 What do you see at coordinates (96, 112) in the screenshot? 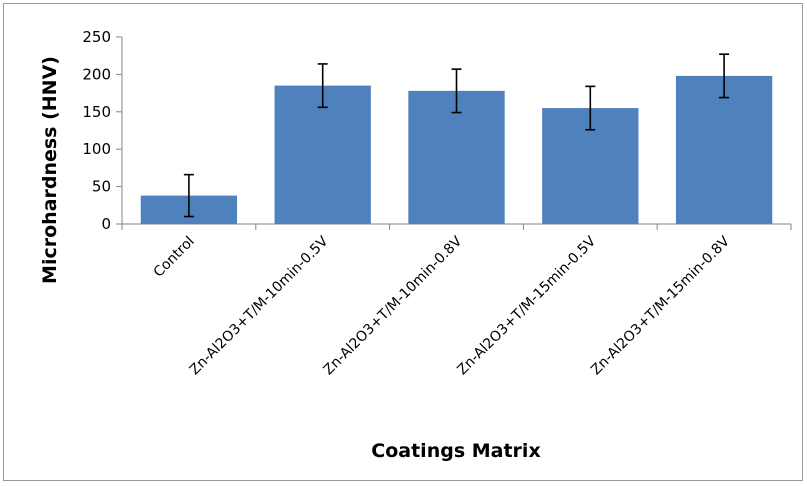
I see `y-tick-label: 150` at bounding box center [96, 112].